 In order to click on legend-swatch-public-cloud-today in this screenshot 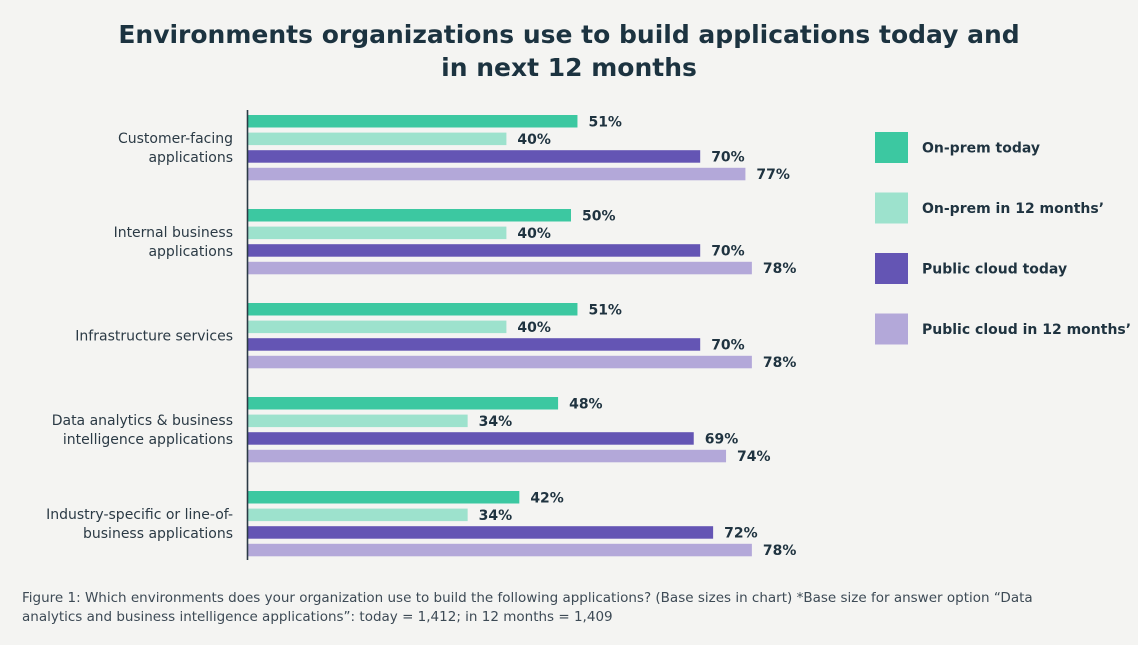, I will do `click(891, 268)`.